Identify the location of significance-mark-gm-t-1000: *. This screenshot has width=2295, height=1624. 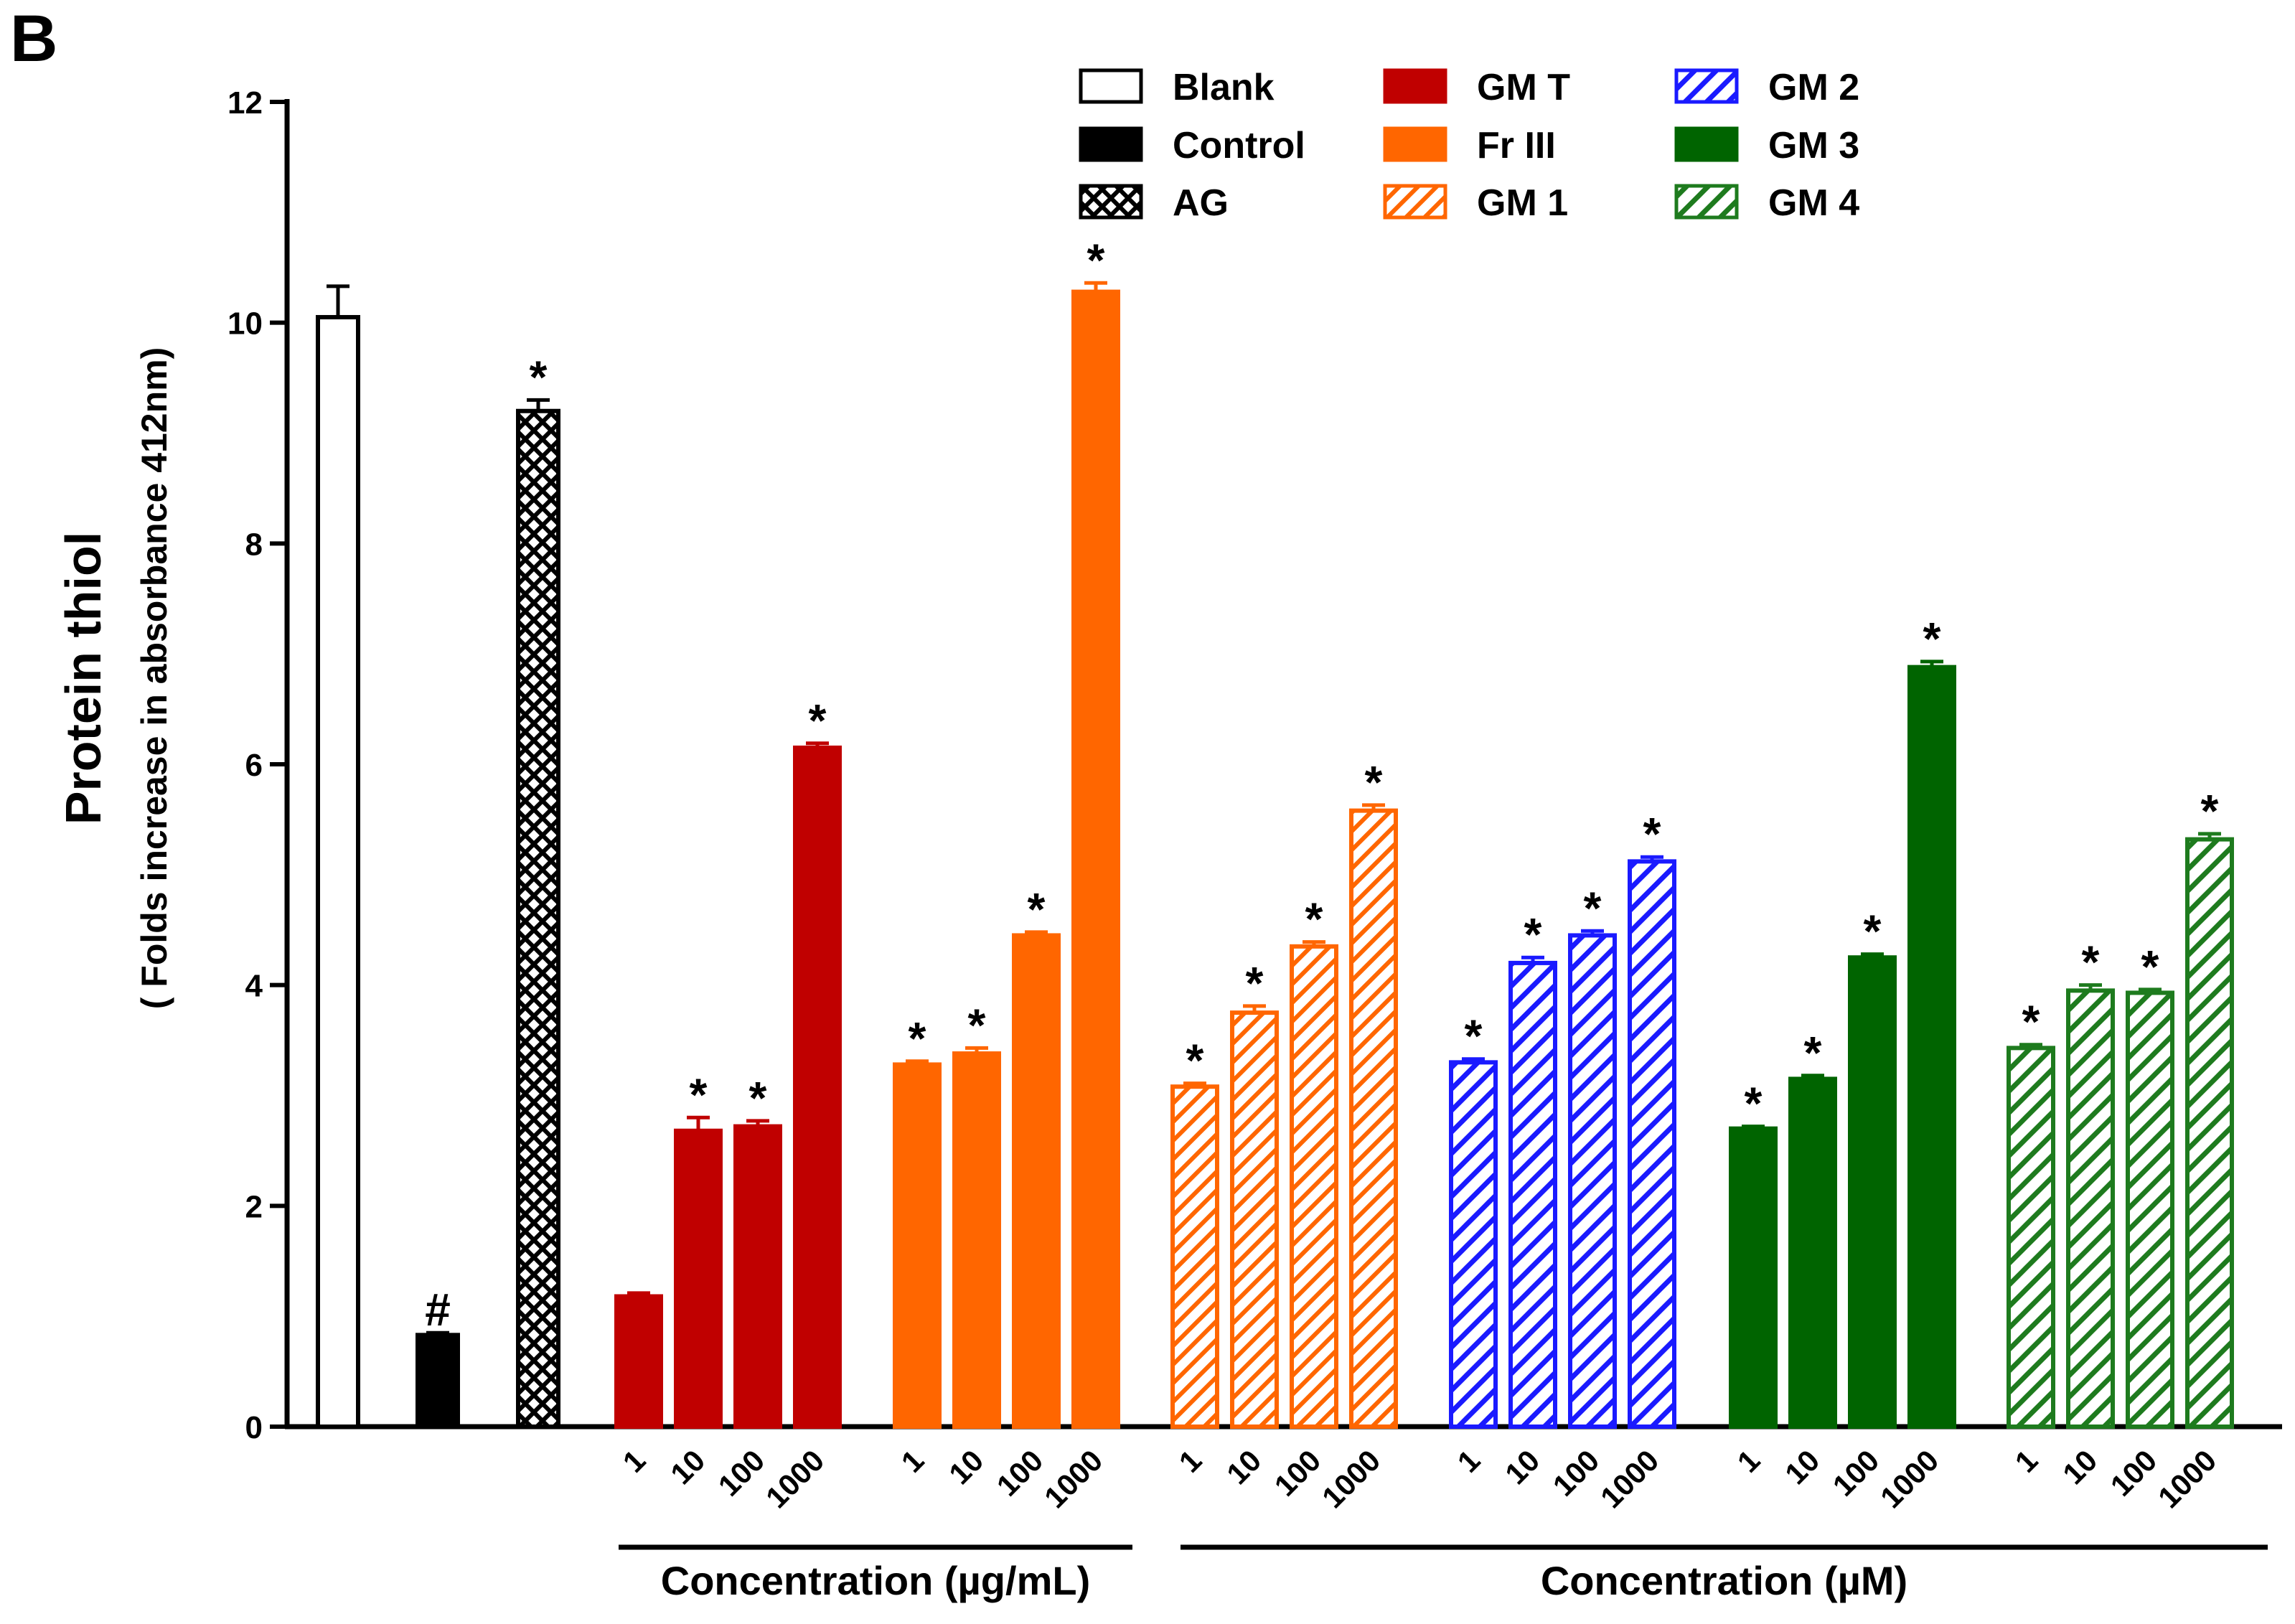
(818, 720).